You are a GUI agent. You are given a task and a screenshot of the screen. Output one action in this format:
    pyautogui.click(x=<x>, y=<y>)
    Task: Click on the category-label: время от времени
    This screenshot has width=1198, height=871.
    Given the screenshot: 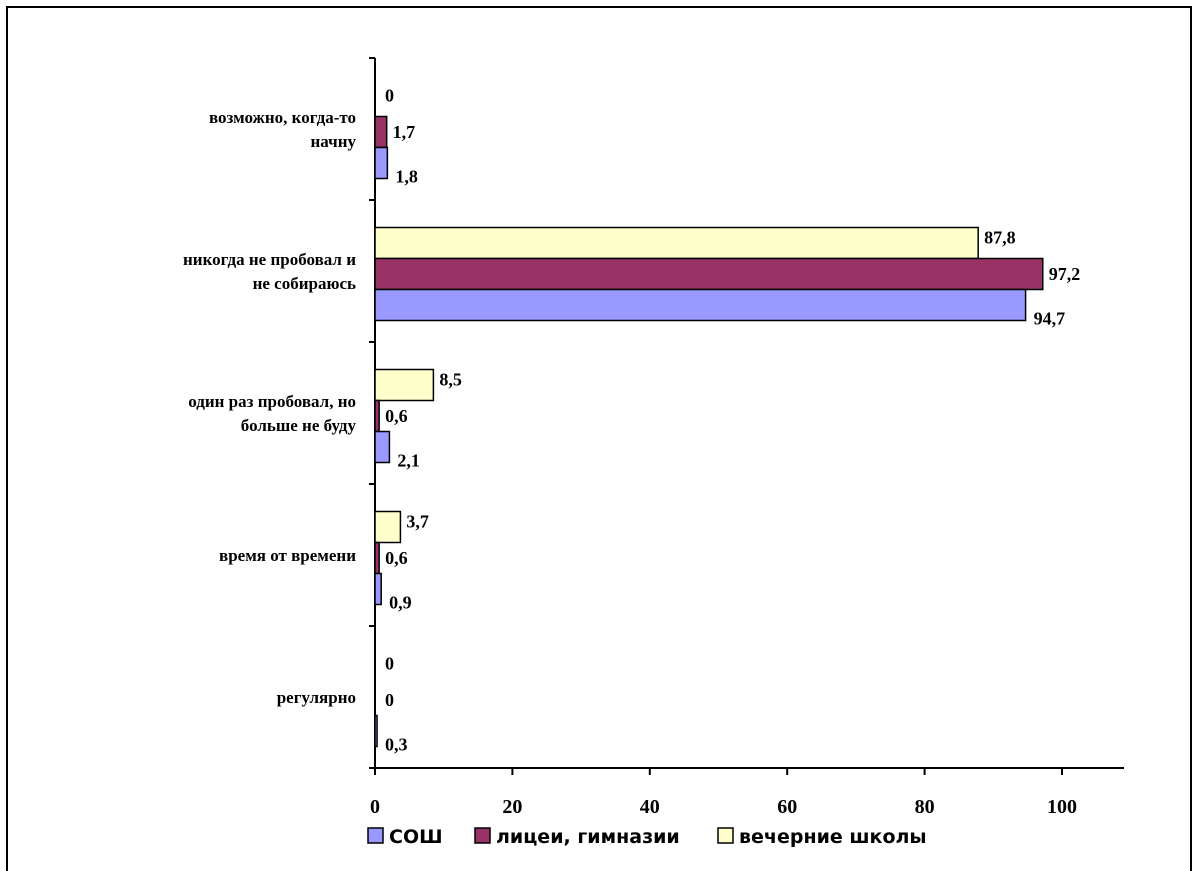 What is the action you would take?
    pyautogui.click(x=287, y=555)
    